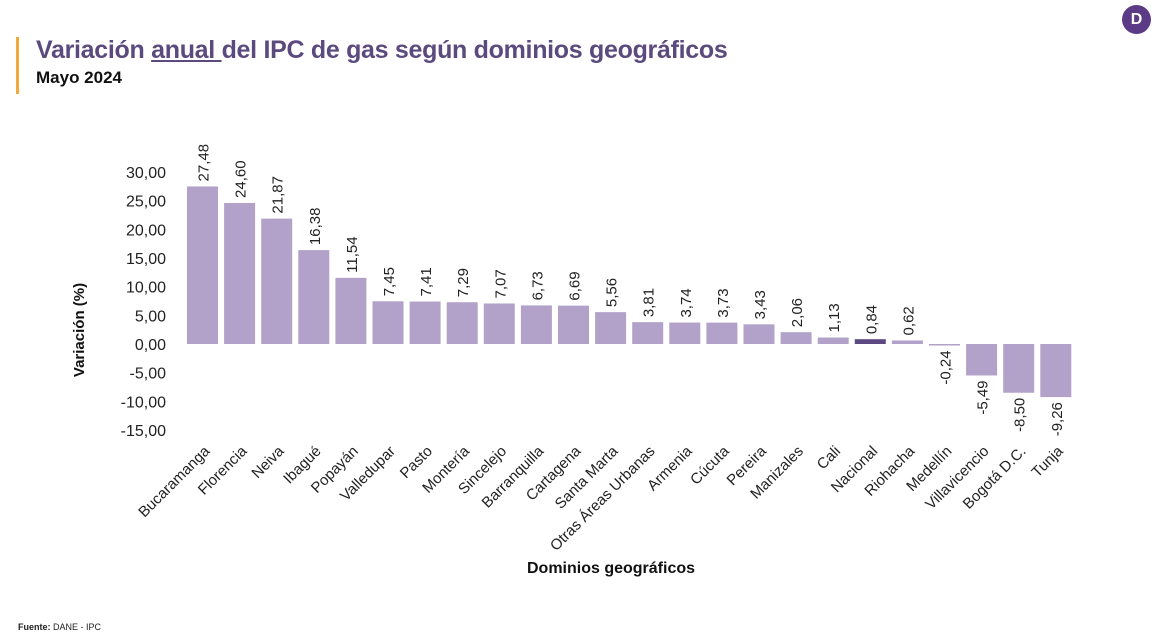 The height and width of the screenshot is (639, 1155). Describe the element at coordinates (723, 302) in the screenshot. I see `data-label: 3,73` at that location.